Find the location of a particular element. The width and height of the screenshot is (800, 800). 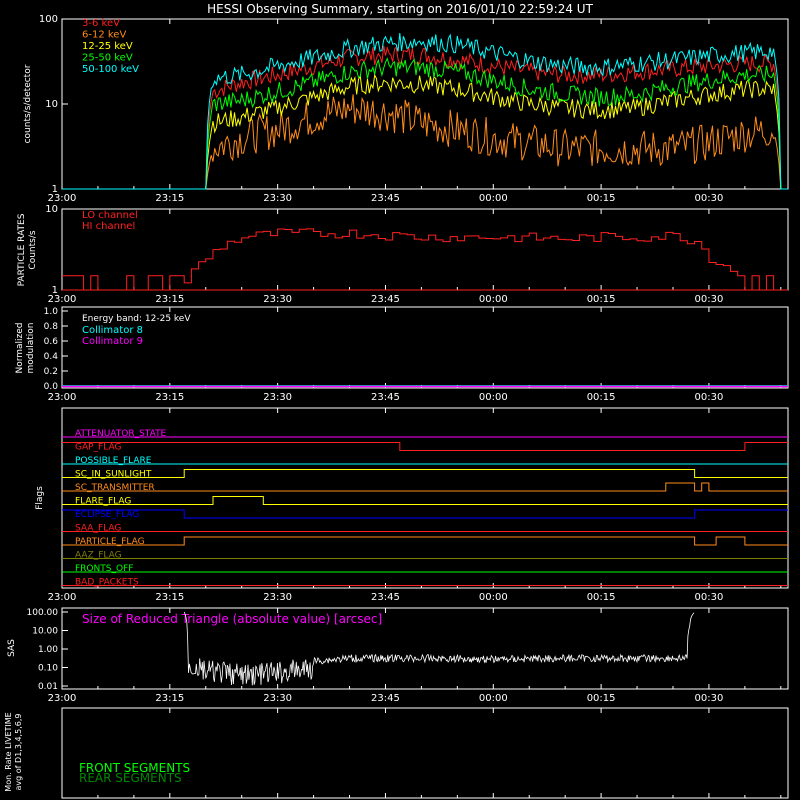

legend-collimator-8: Collimator 8 is located at coordinates (112, 330).